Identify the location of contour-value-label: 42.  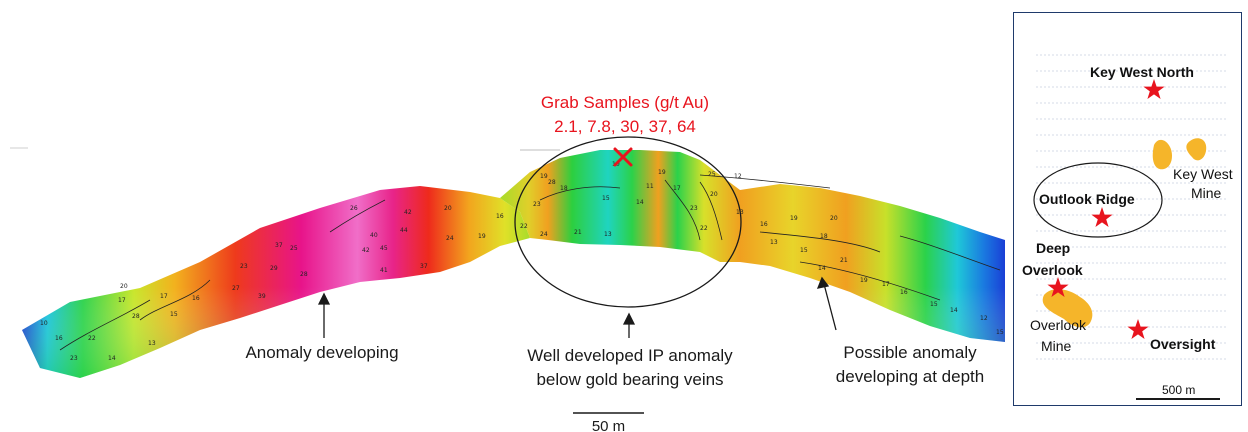
(408, 212).